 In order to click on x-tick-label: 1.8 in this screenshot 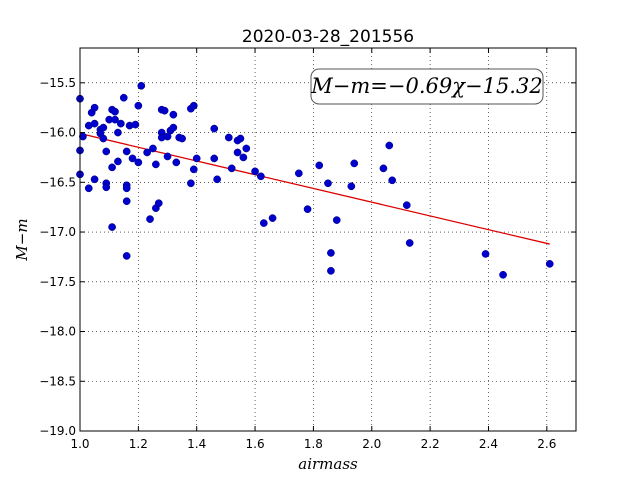, I will do `click(313, 444)`.